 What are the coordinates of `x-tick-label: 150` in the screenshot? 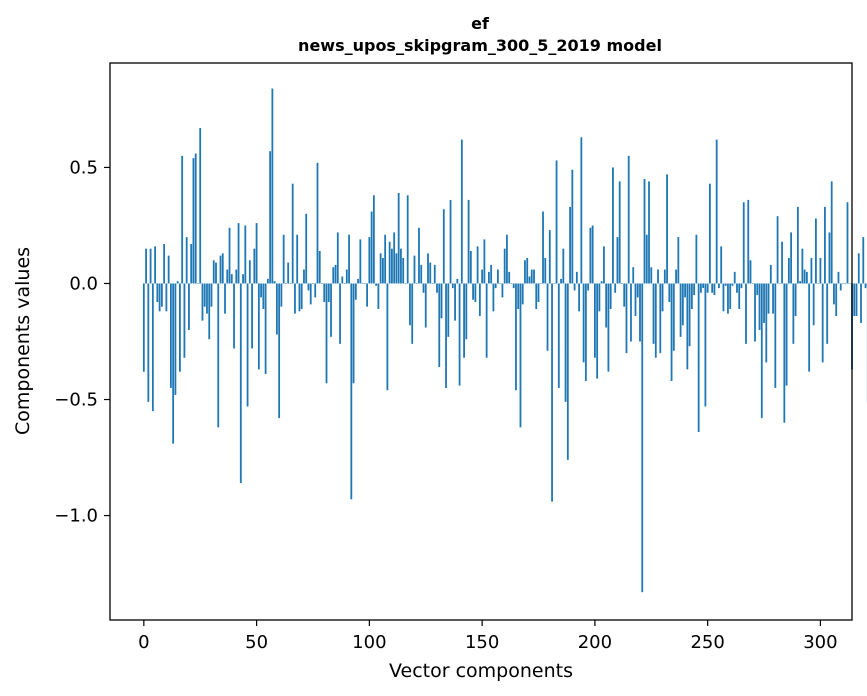 It's located at (482, 642).